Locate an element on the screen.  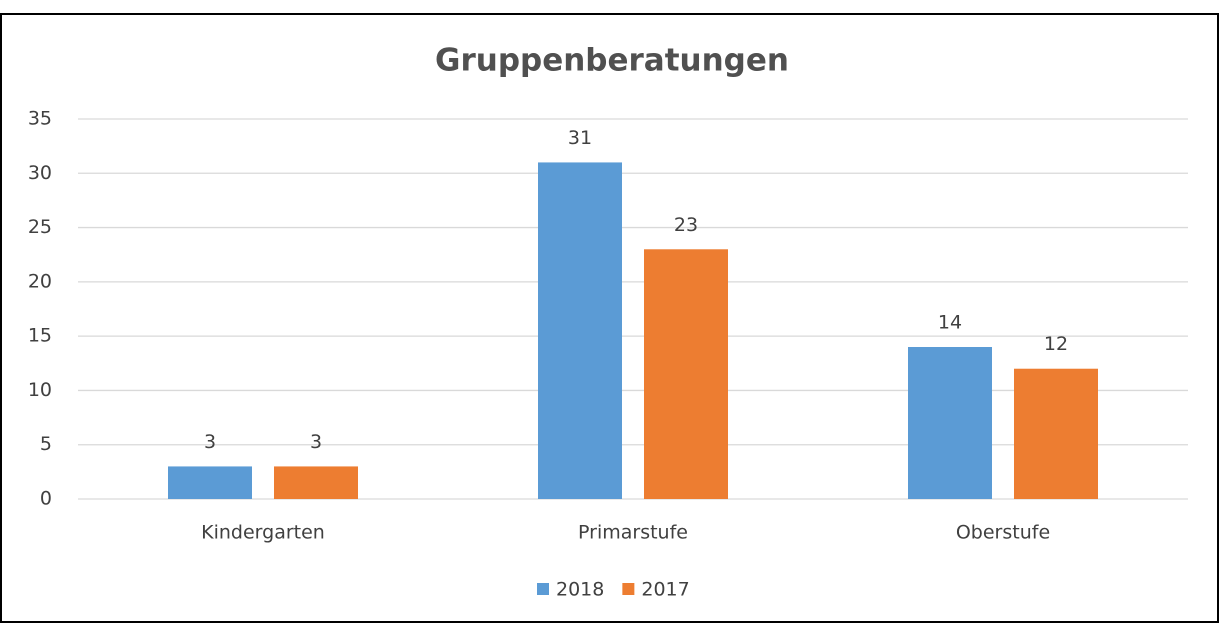
y-tick-label: 35 is located at coordinates (40, 119).